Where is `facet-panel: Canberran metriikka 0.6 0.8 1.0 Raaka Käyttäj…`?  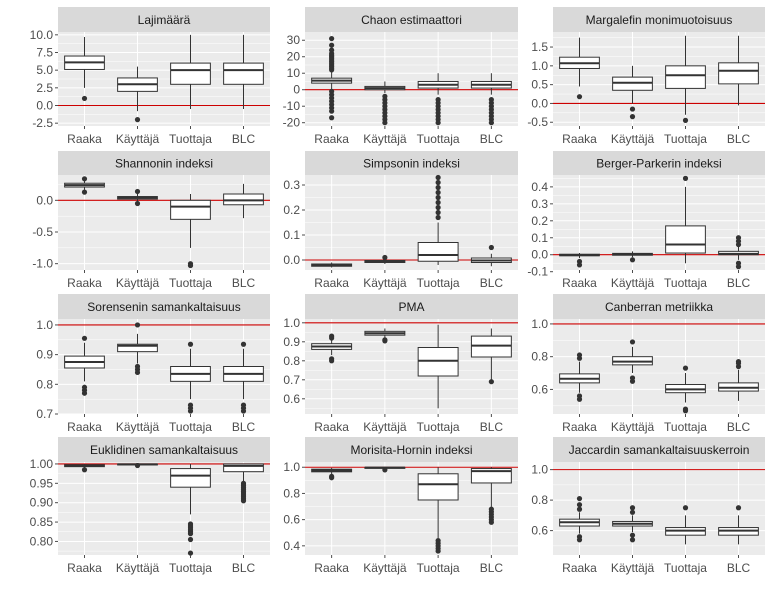
facet-panel: Canberran metriikka 0.6 0.8 1.0 Raaka Käyttäj… is located at coordinates (648, 364).